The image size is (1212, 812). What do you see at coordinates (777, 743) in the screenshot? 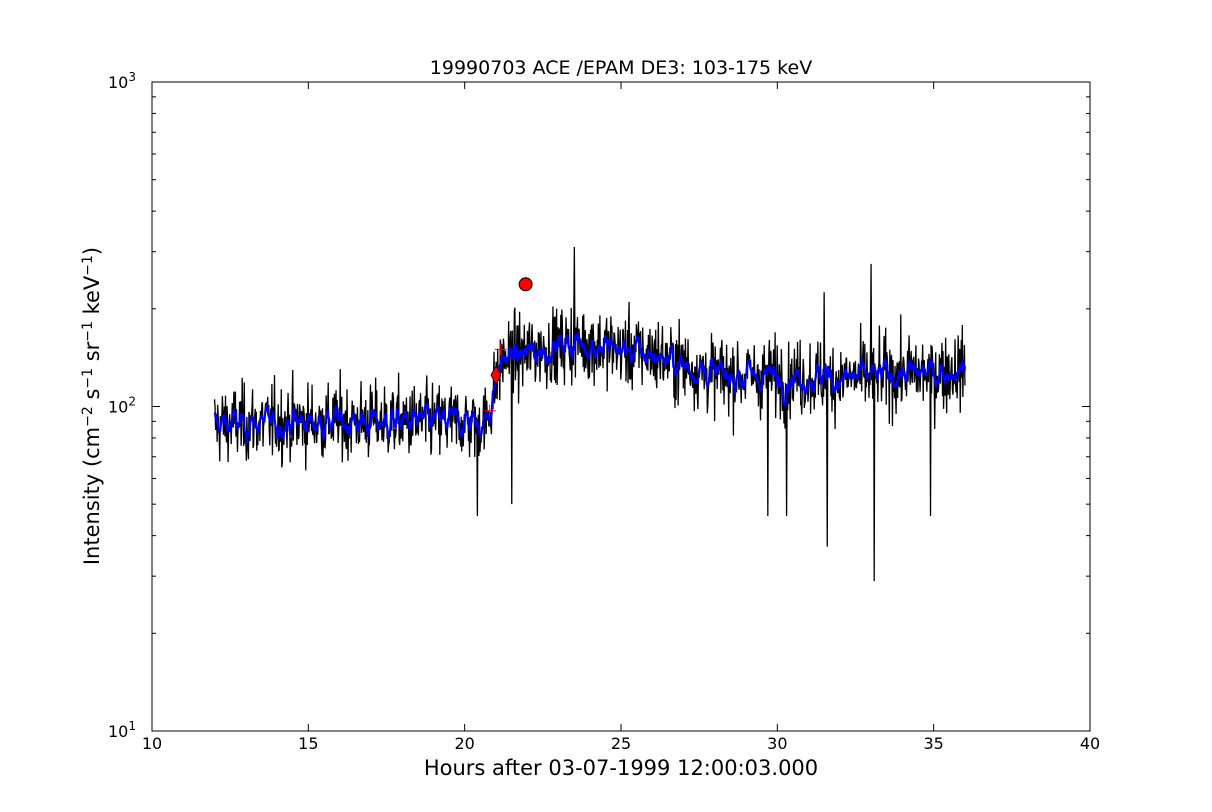
I see `x-tick-label: 30` at bounding box center [777, 743].